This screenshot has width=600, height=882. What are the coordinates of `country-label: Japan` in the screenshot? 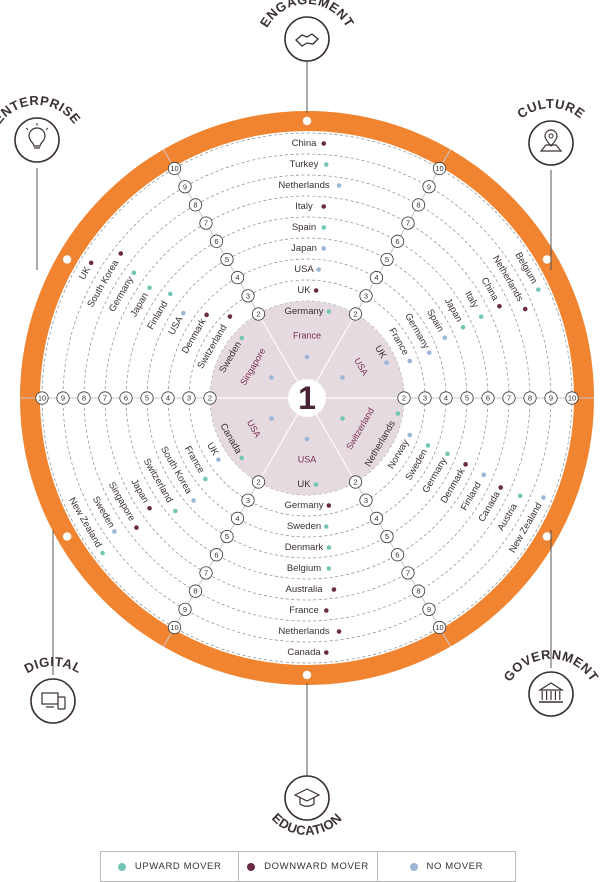 It's located at (139, 491).